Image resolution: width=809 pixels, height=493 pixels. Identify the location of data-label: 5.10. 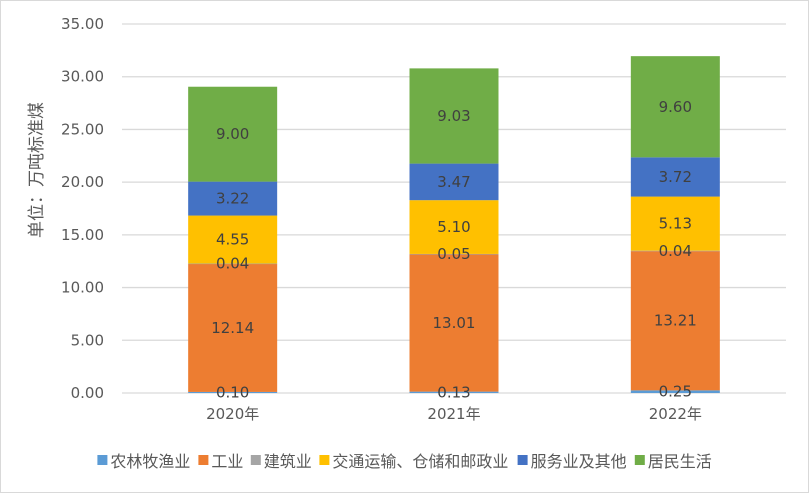
(453, 227).